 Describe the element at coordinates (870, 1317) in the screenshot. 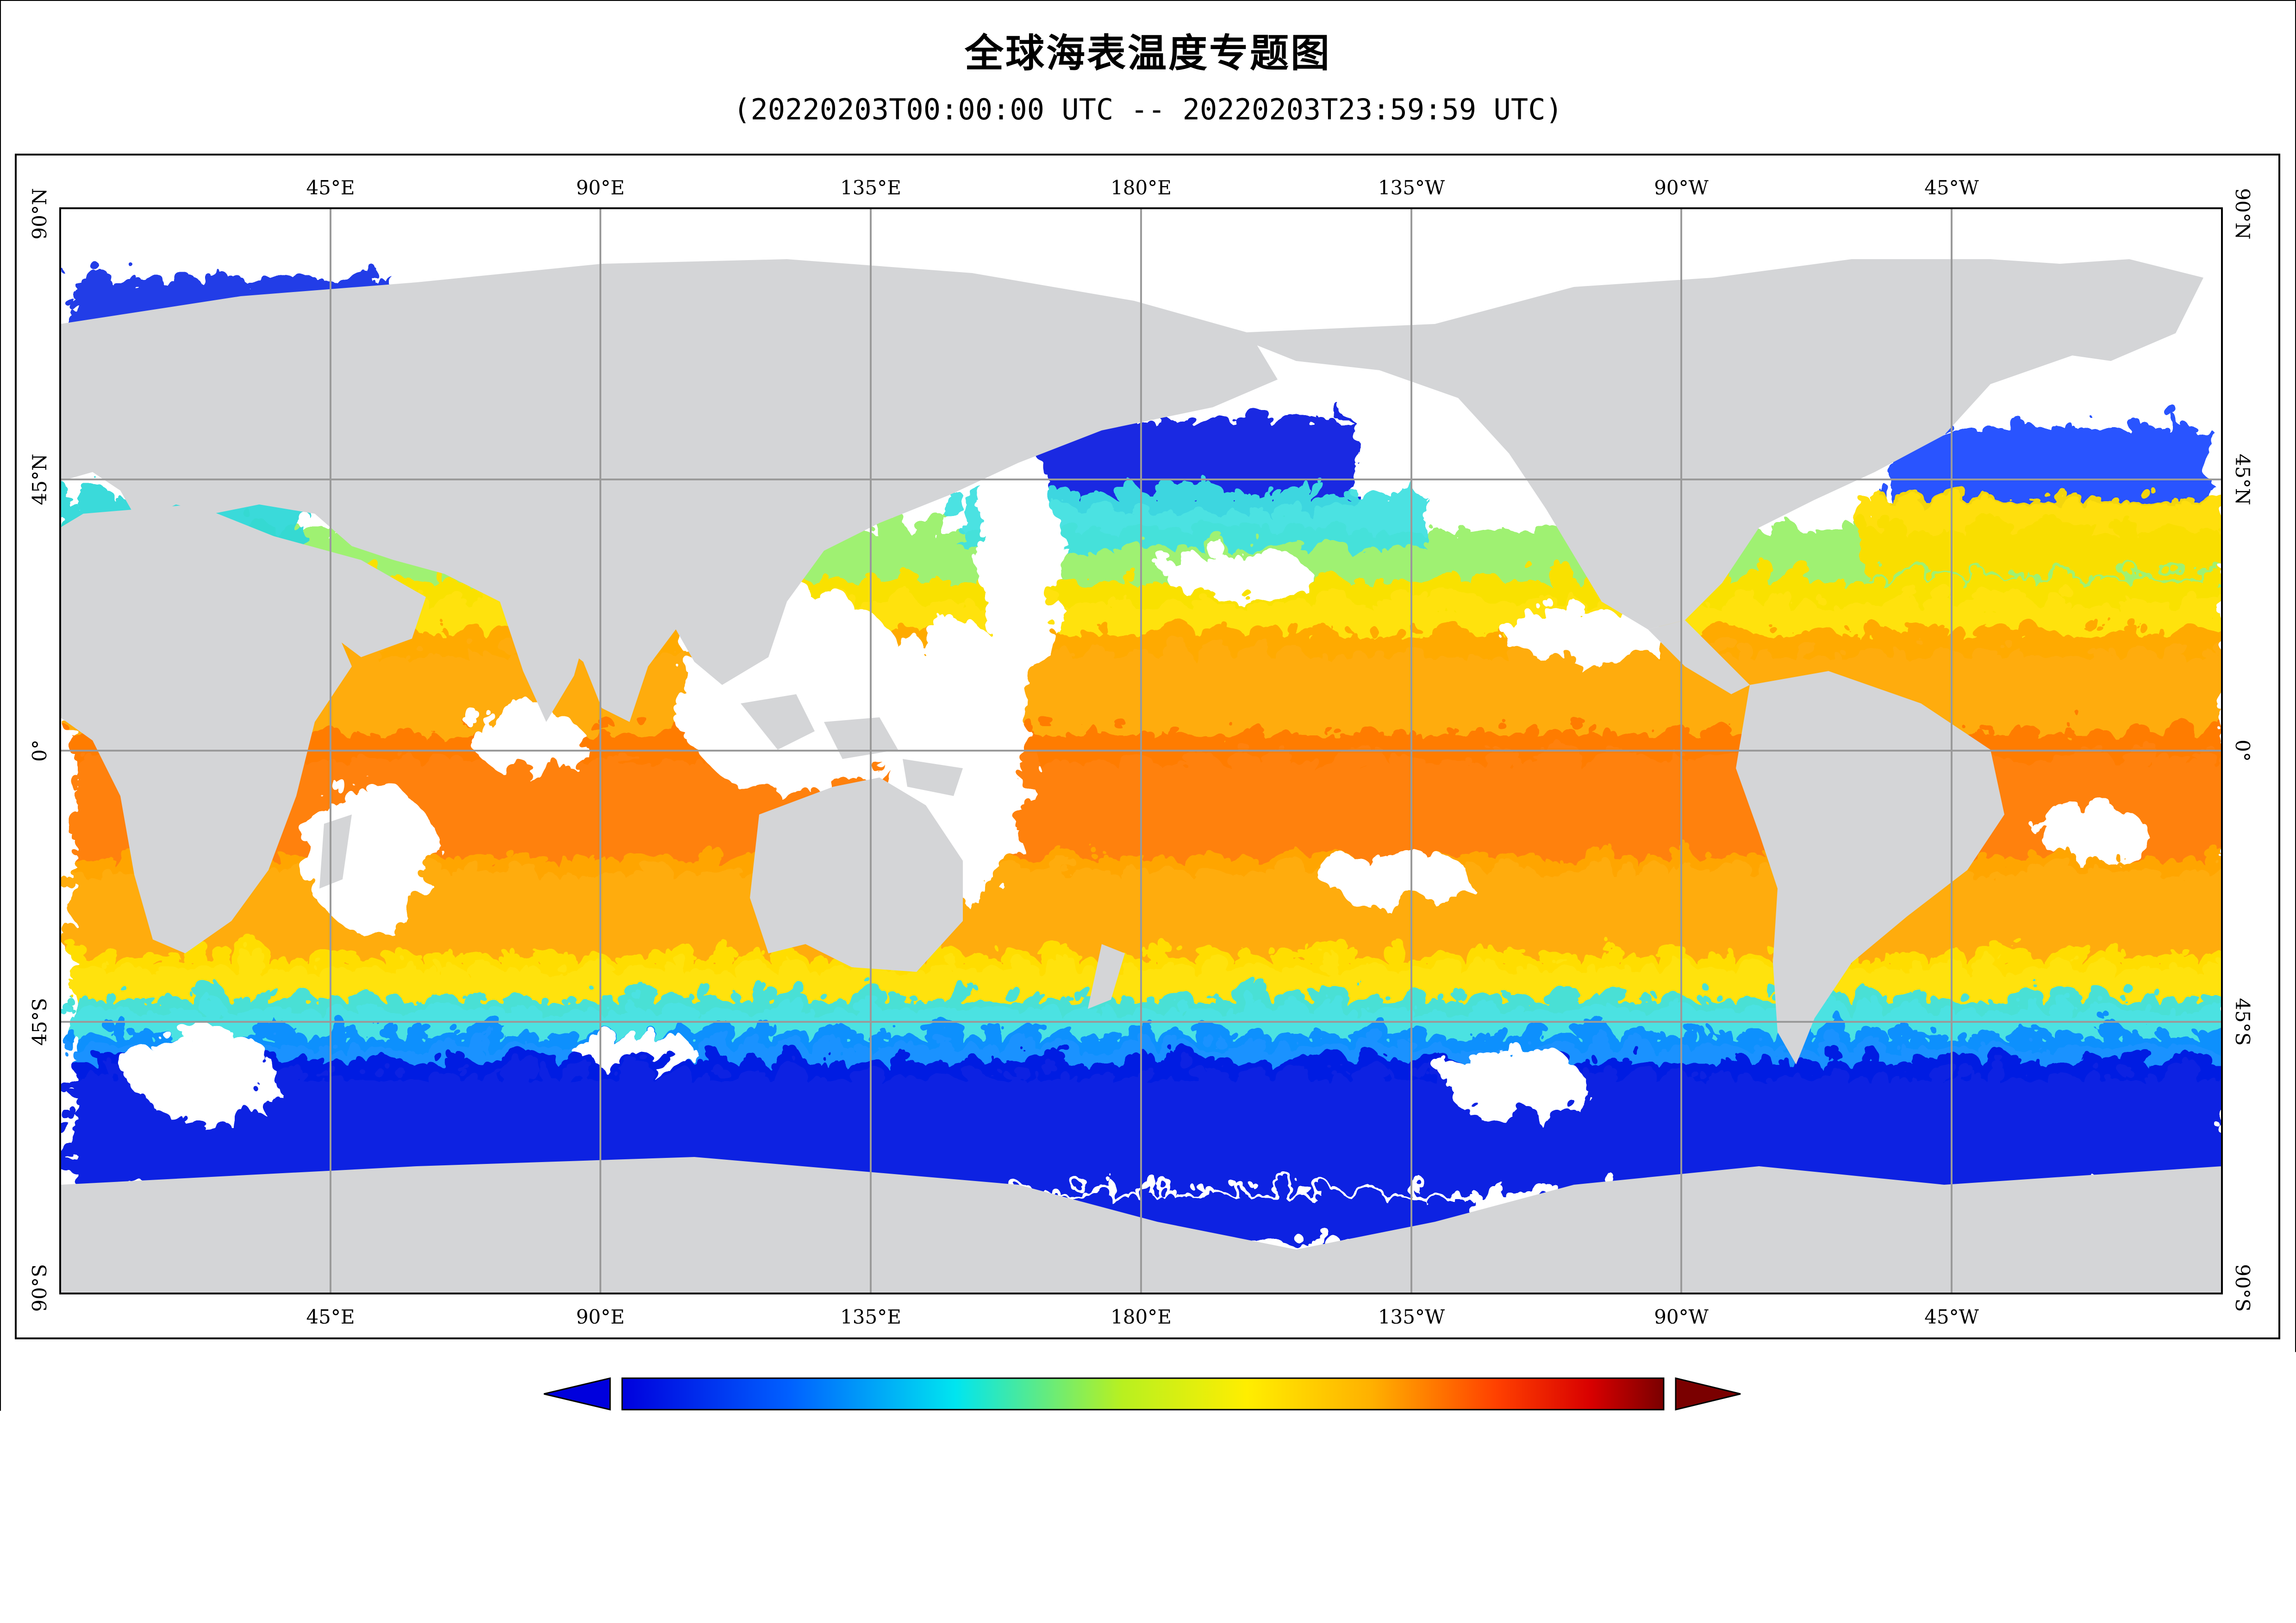

I see `bottom-lon-label-135e: 135°E` at that location.